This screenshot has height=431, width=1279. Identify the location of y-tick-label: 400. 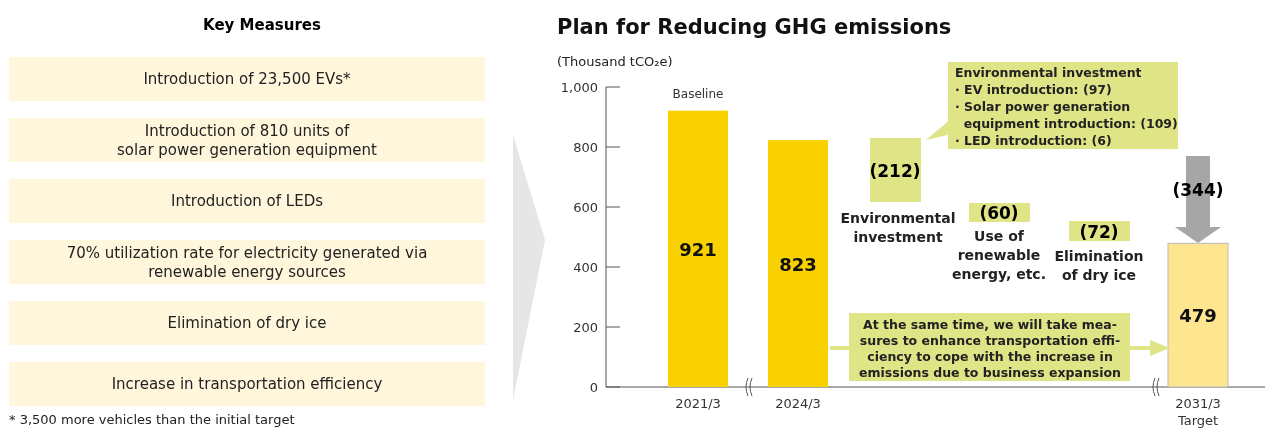
(585, 267).